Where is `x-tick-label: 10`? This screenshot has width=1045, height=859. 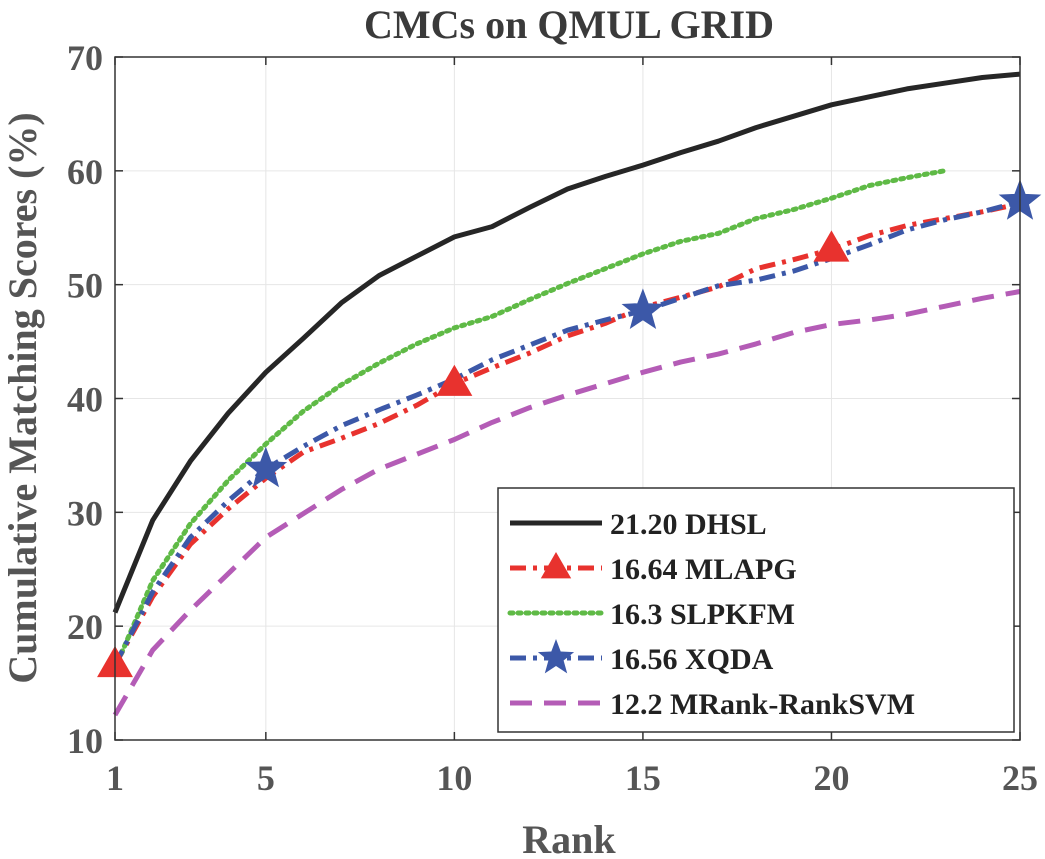 x-tick-label: 10 is located at coordinates (454, 778).